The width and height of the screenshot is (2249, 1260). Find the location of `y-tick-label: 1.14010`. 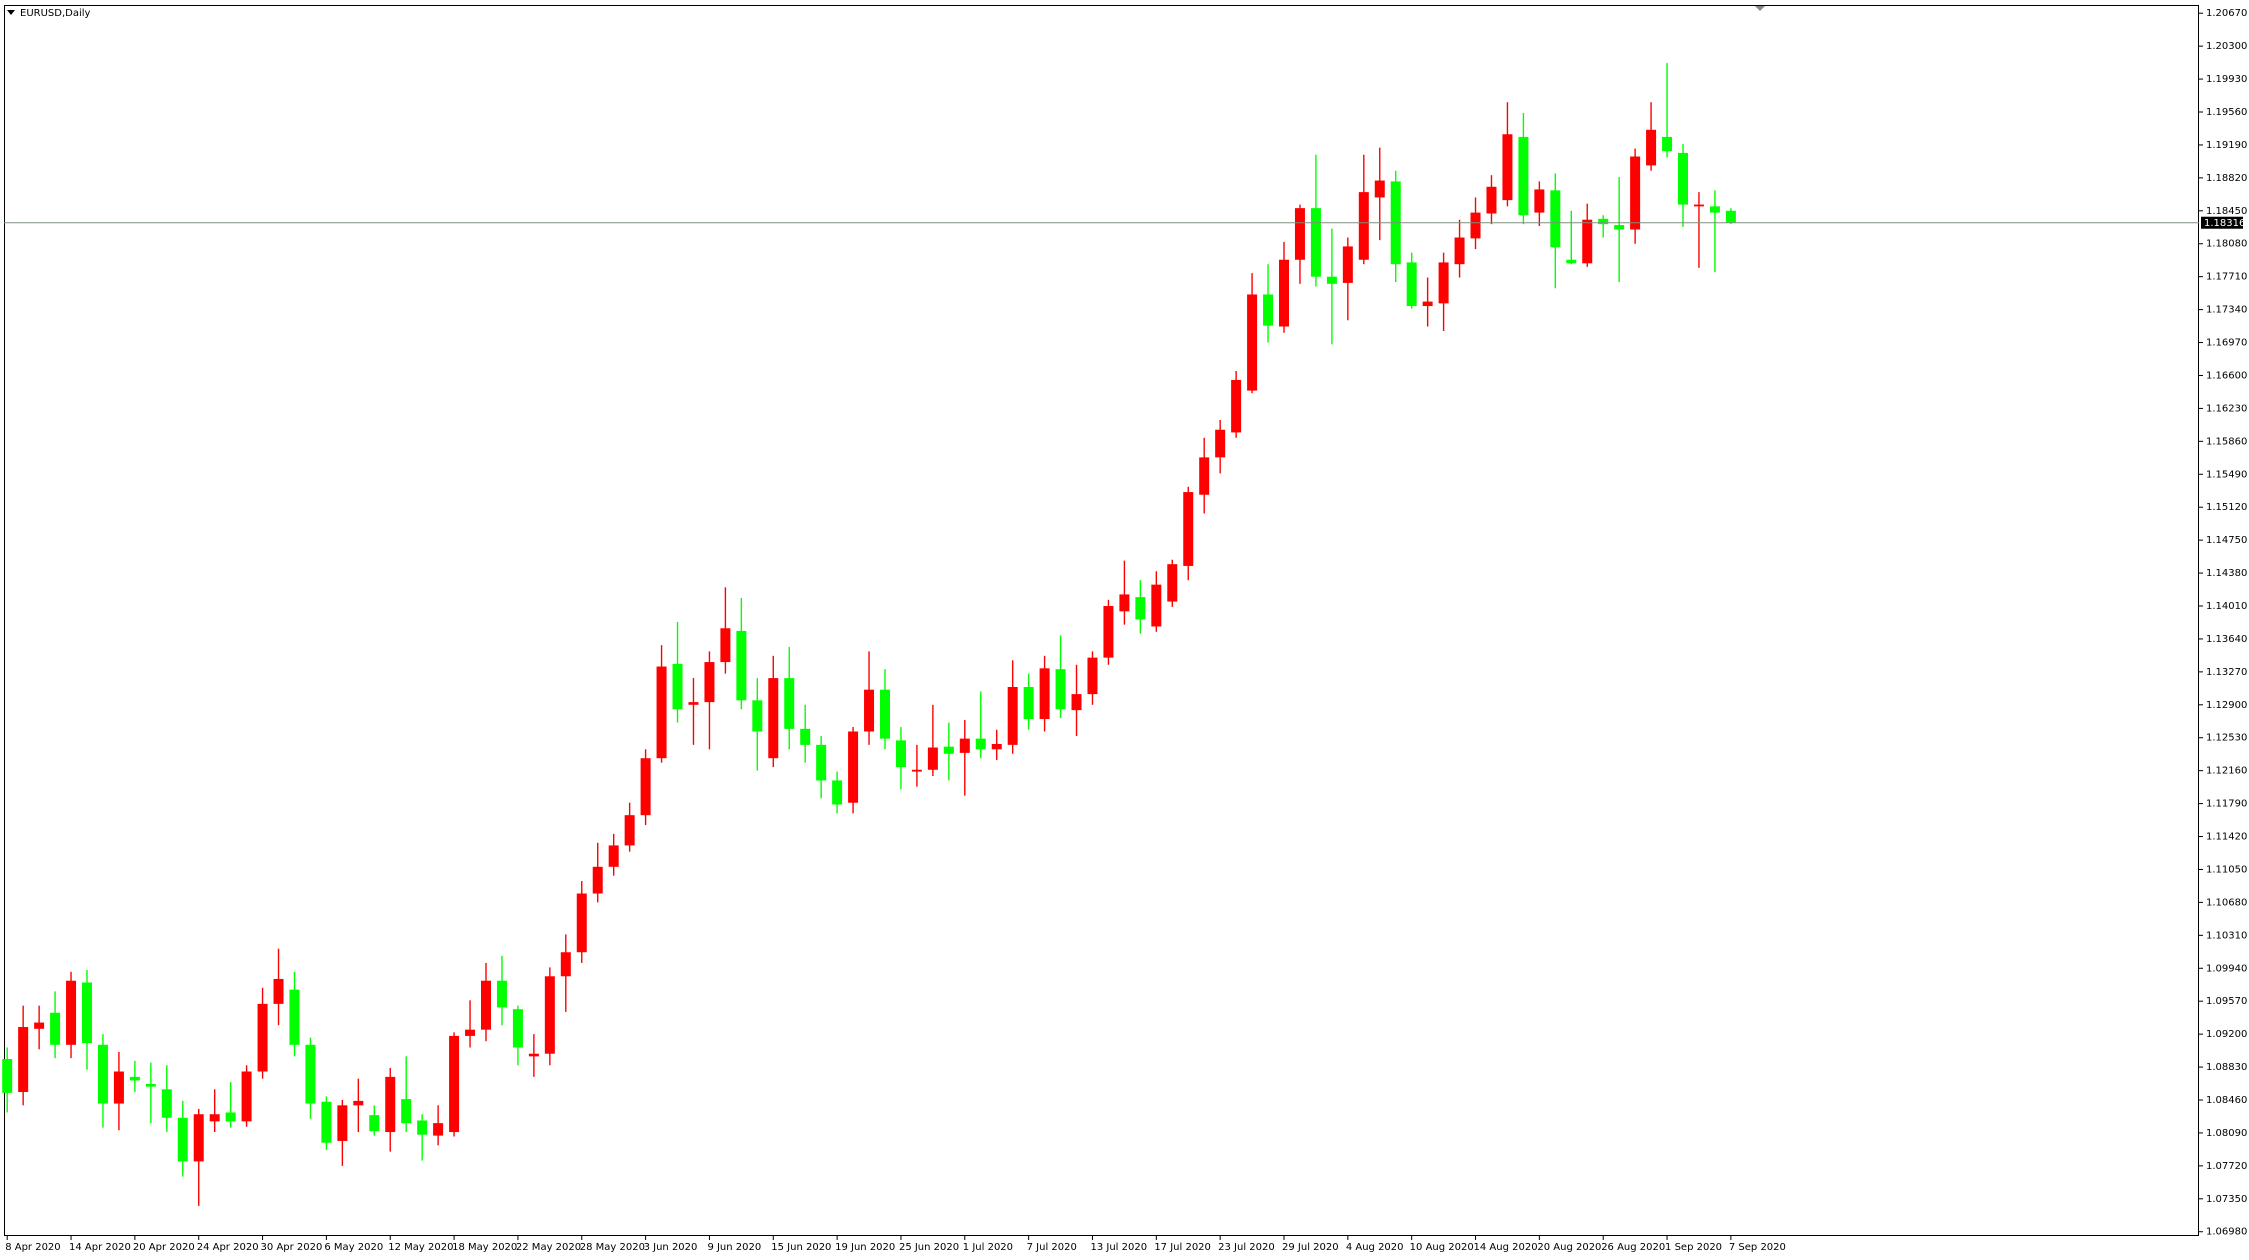

y-tick-label: 1.14010 is located at coordinates (2226, 606).